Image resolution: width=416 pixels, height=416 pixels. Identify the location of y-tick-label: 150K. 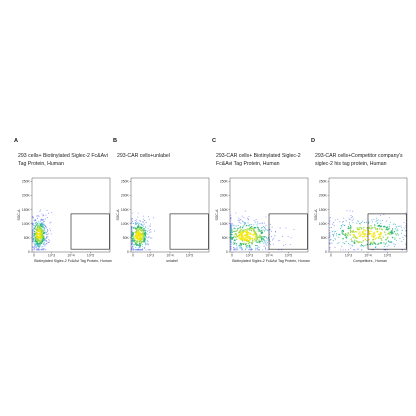
(125, 210).